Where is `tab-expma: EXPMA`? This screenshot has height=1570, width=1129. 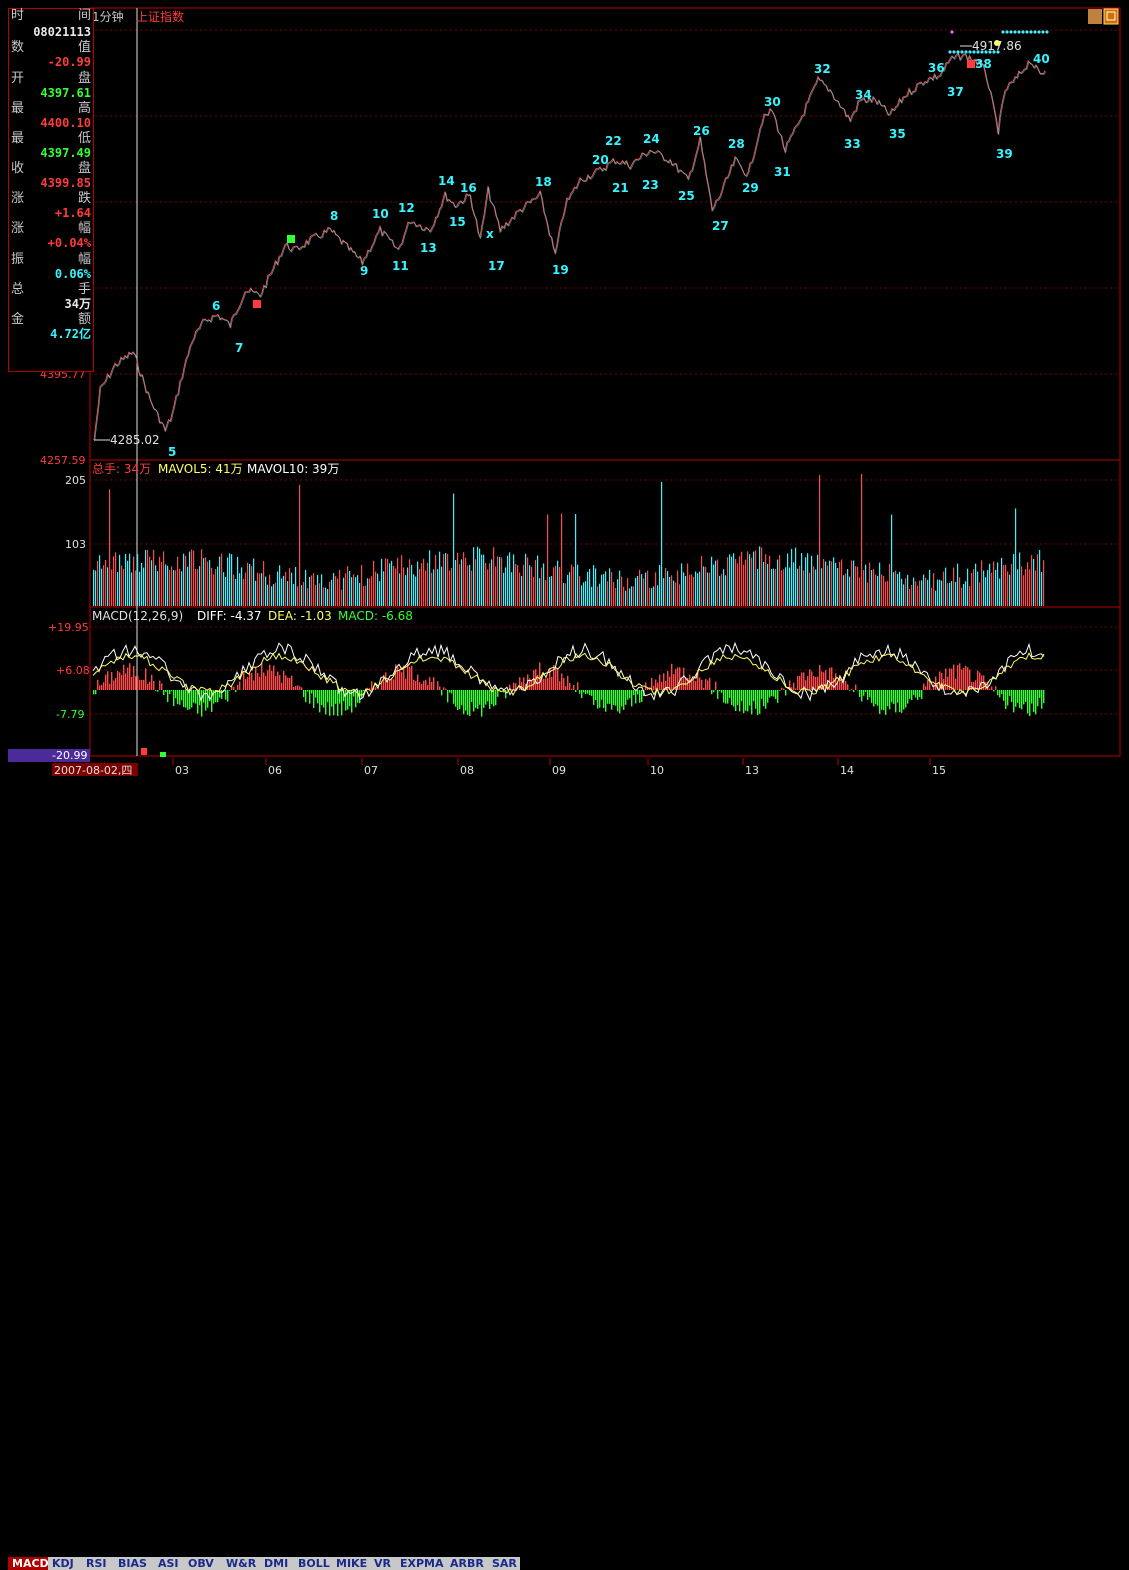 tab-expma: EXPMA is located at coordinates (421, 1563).